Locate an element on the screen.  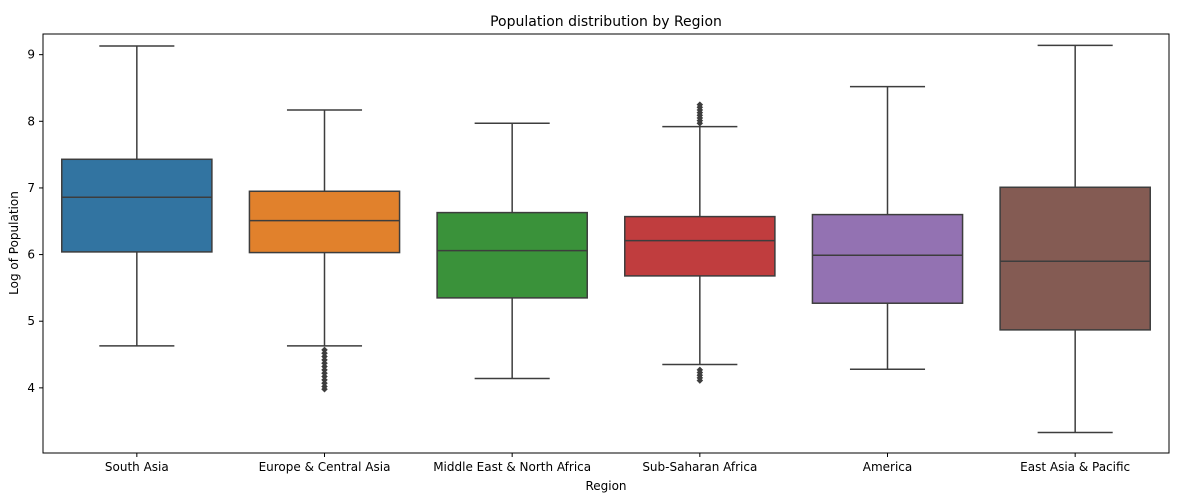
box-east-asia-pacific is located at coordinates (1075, 258).